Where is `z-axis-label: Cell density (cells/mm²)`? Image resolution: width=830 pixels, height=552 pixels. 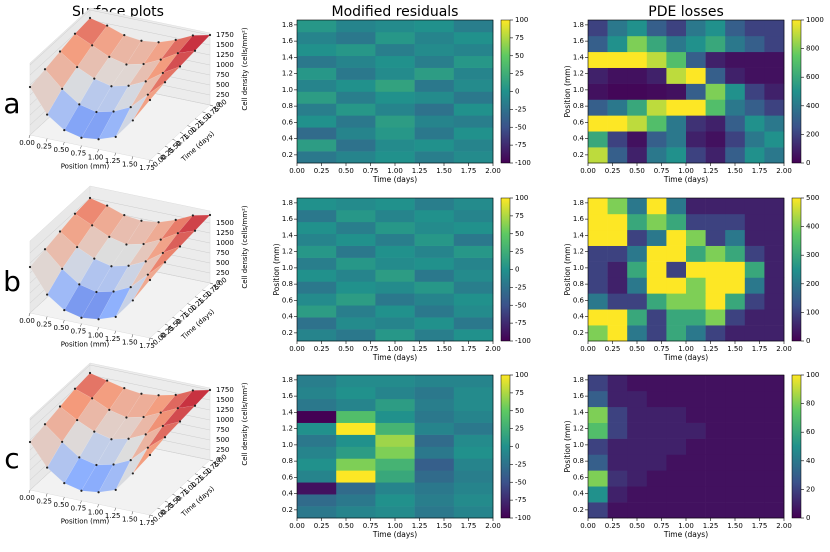 z-axis-label: Cell density (cells/mm²) is located at coordinates (245, 68).